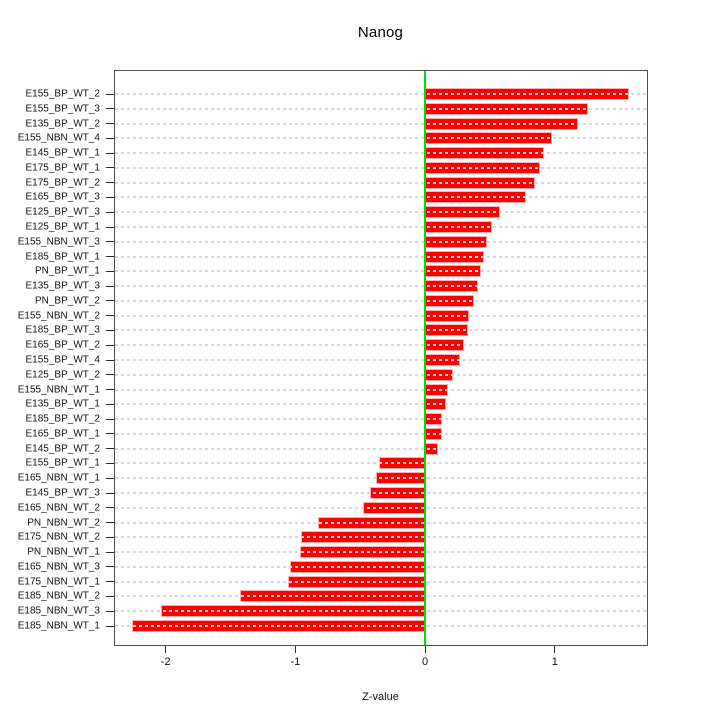 The height and width of the screenshot is (720, 720). What do you see at coordinates (332, 567) in the screenshot?
I see `bar-row: E165_NBN_WT_3` at bounding box center [332, 567].